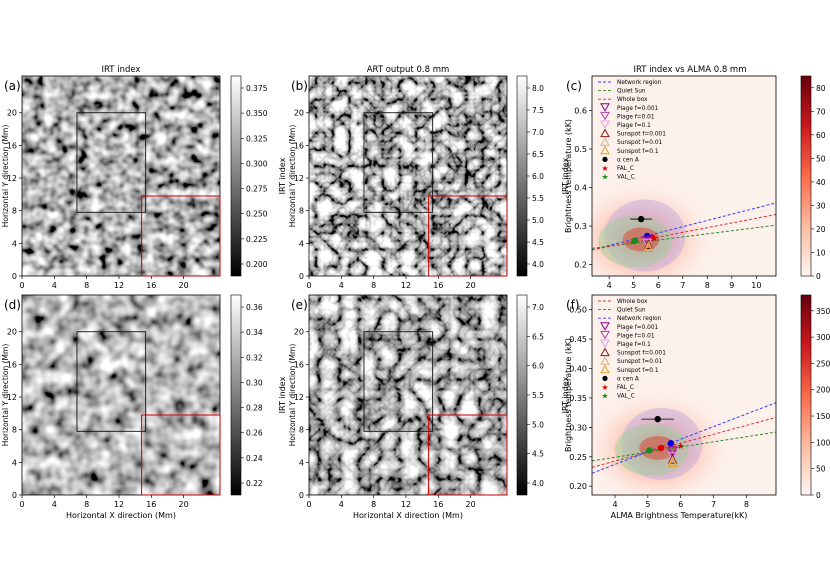 This screenshot has height=587, width=830. Describe the element at coordinates (580, 188) in the screenshot. I see `ytick-label: 0.4` at that location.